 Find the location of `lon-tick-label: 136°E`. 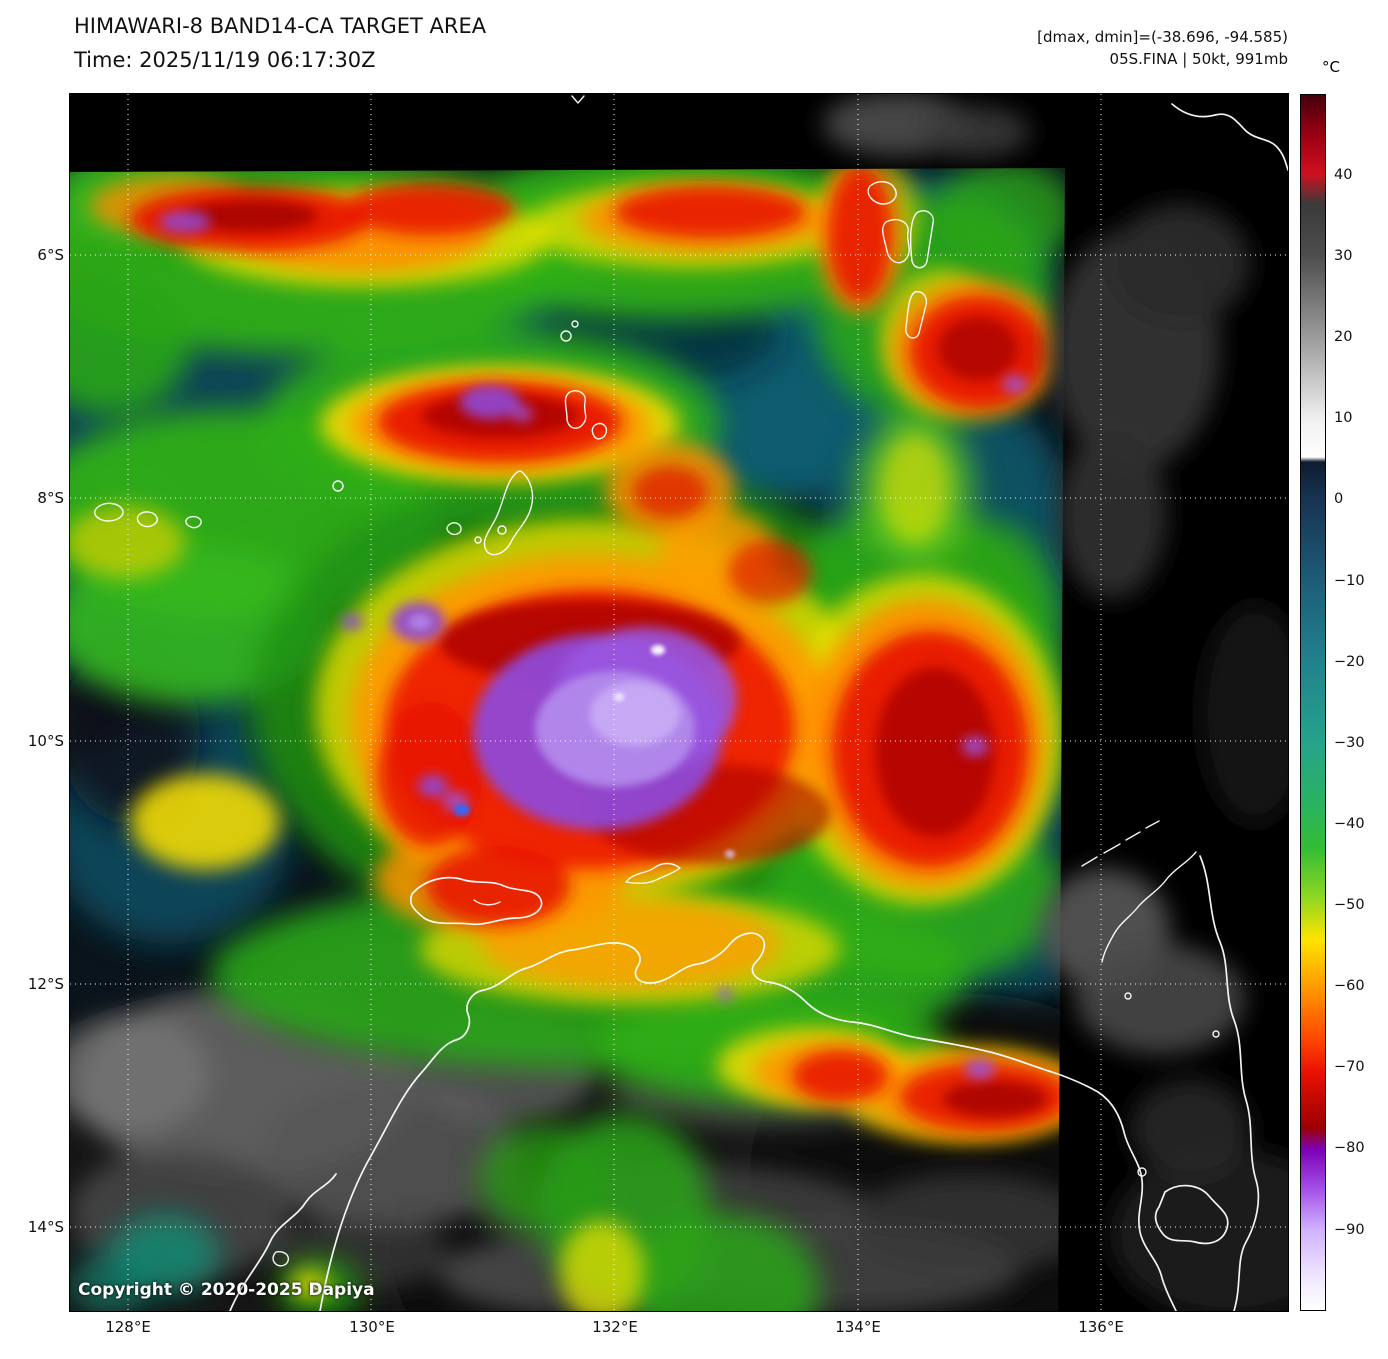

lon-tick-label: 136°E is located at coordinates (1101, 1327).